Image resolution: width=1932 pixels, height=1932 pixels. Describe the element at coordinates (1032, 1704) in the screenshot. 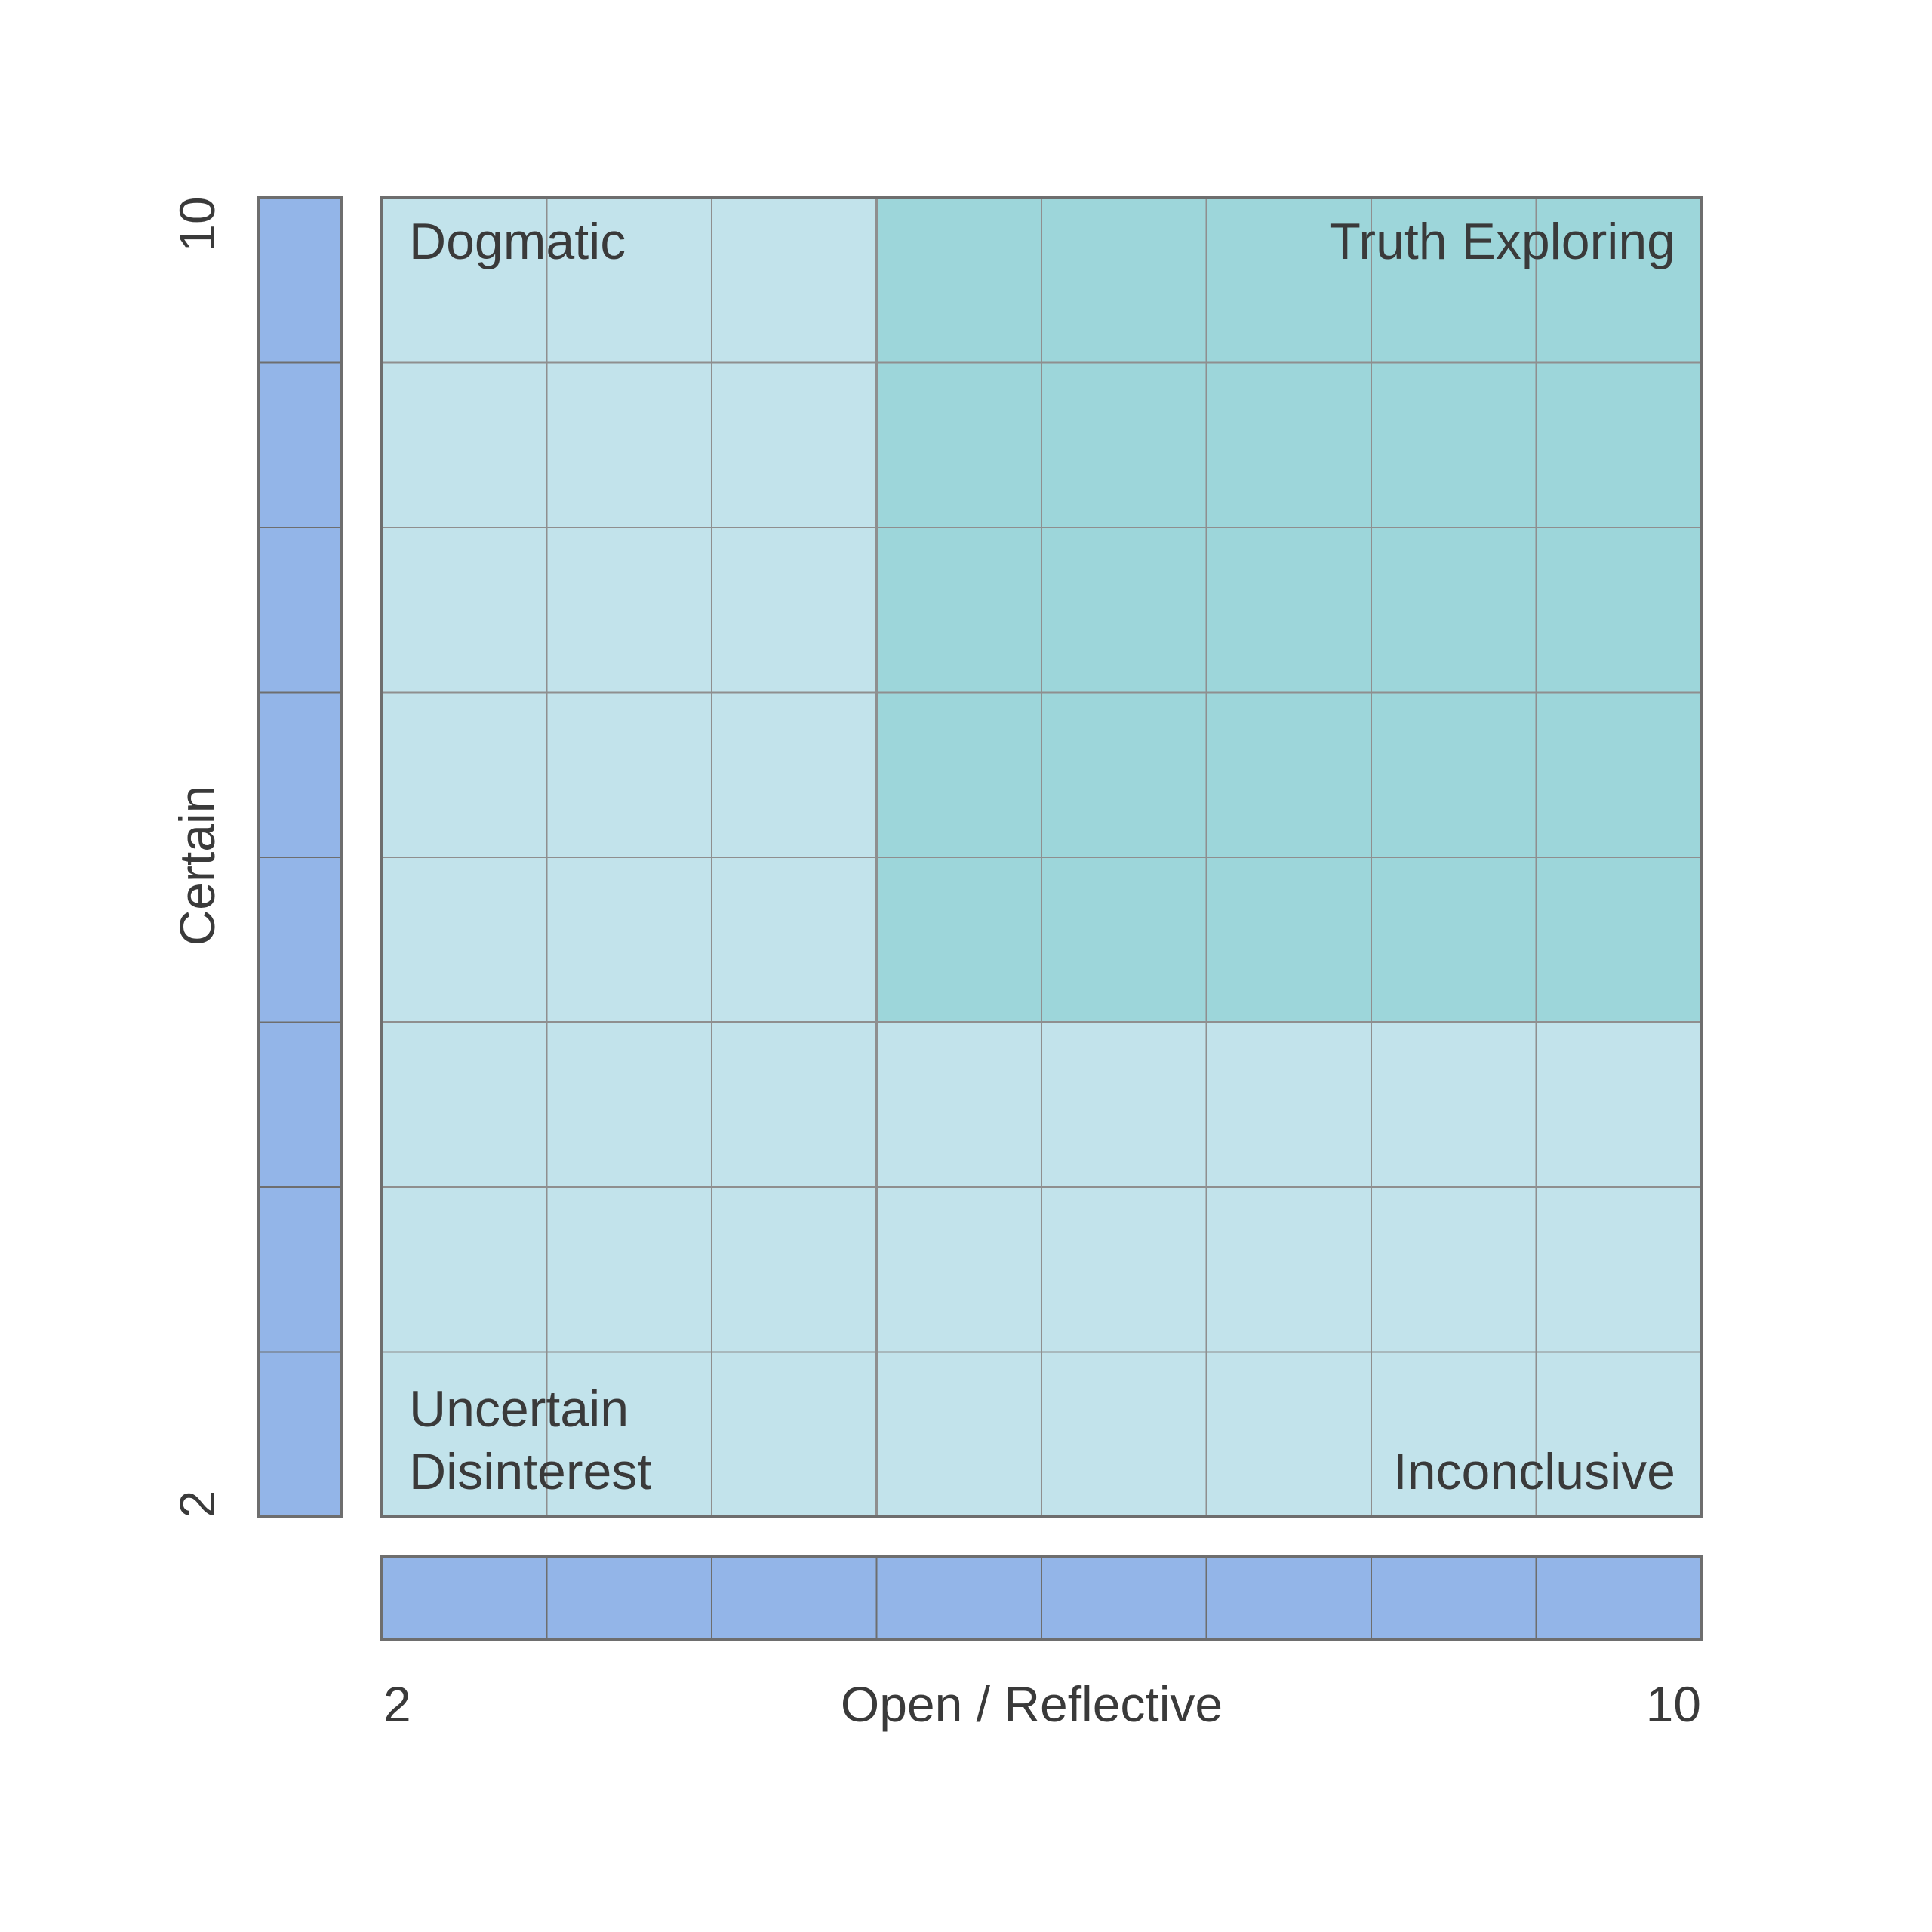

I see `x-axis-title: Open / Reflective` at that location.